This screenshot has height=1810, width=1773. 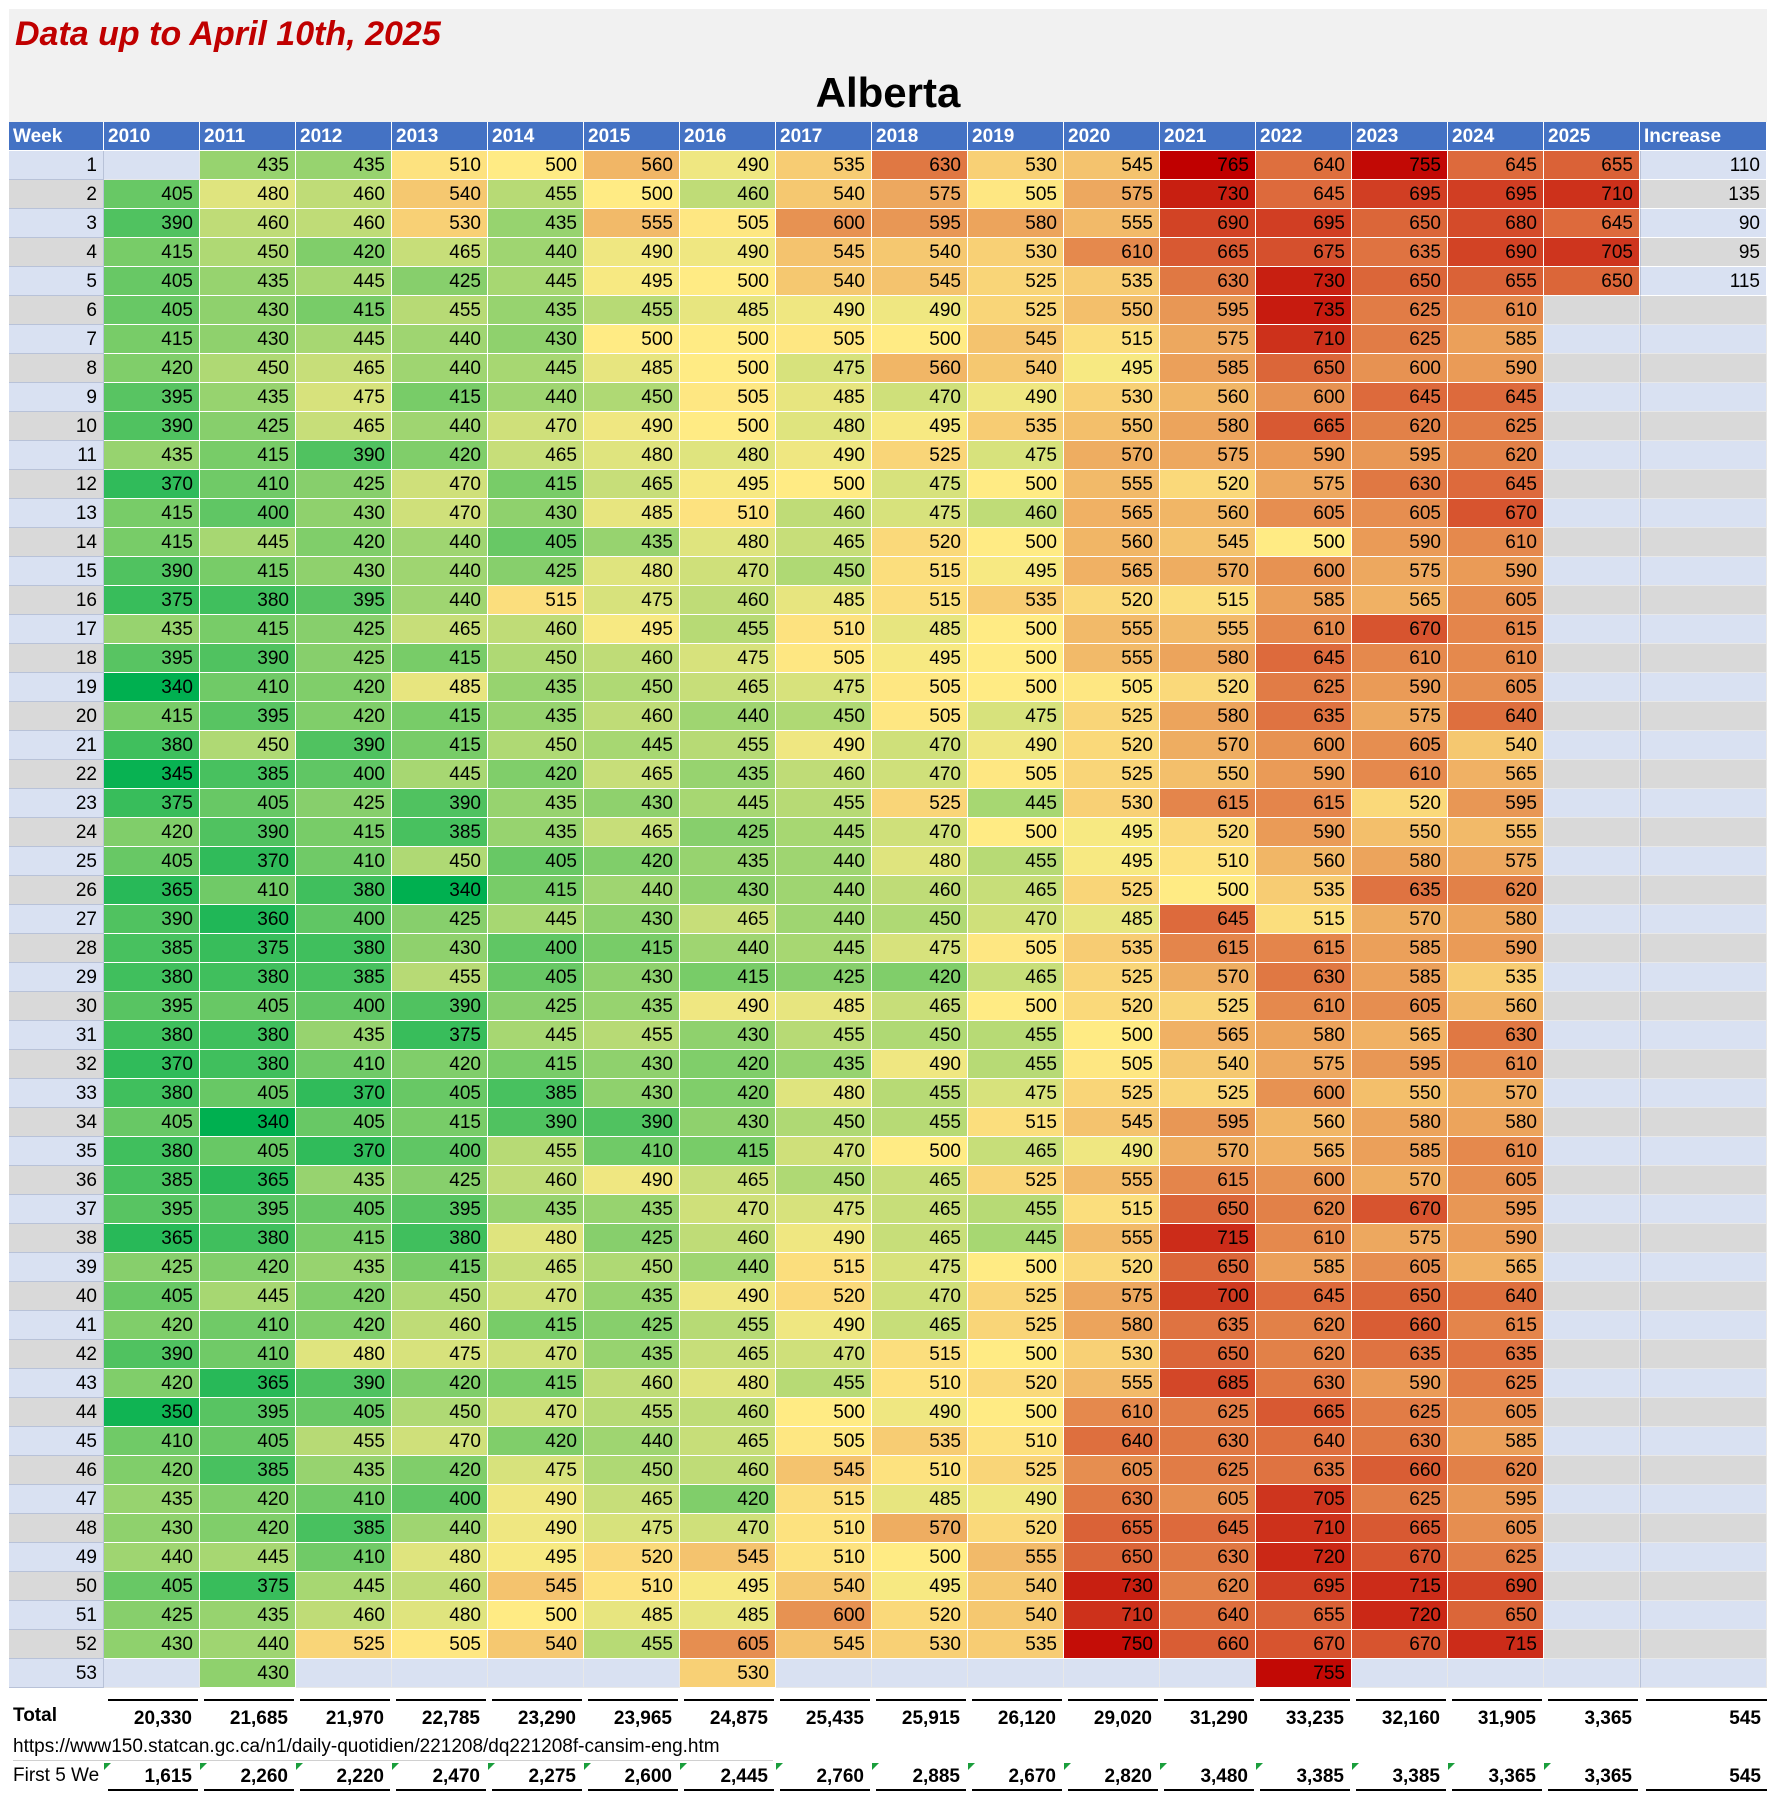 What do you see at coordinates (1112, 716) in the screenshot?
I see `heatmap-cell: 525` at bounding box center [1112, 716].